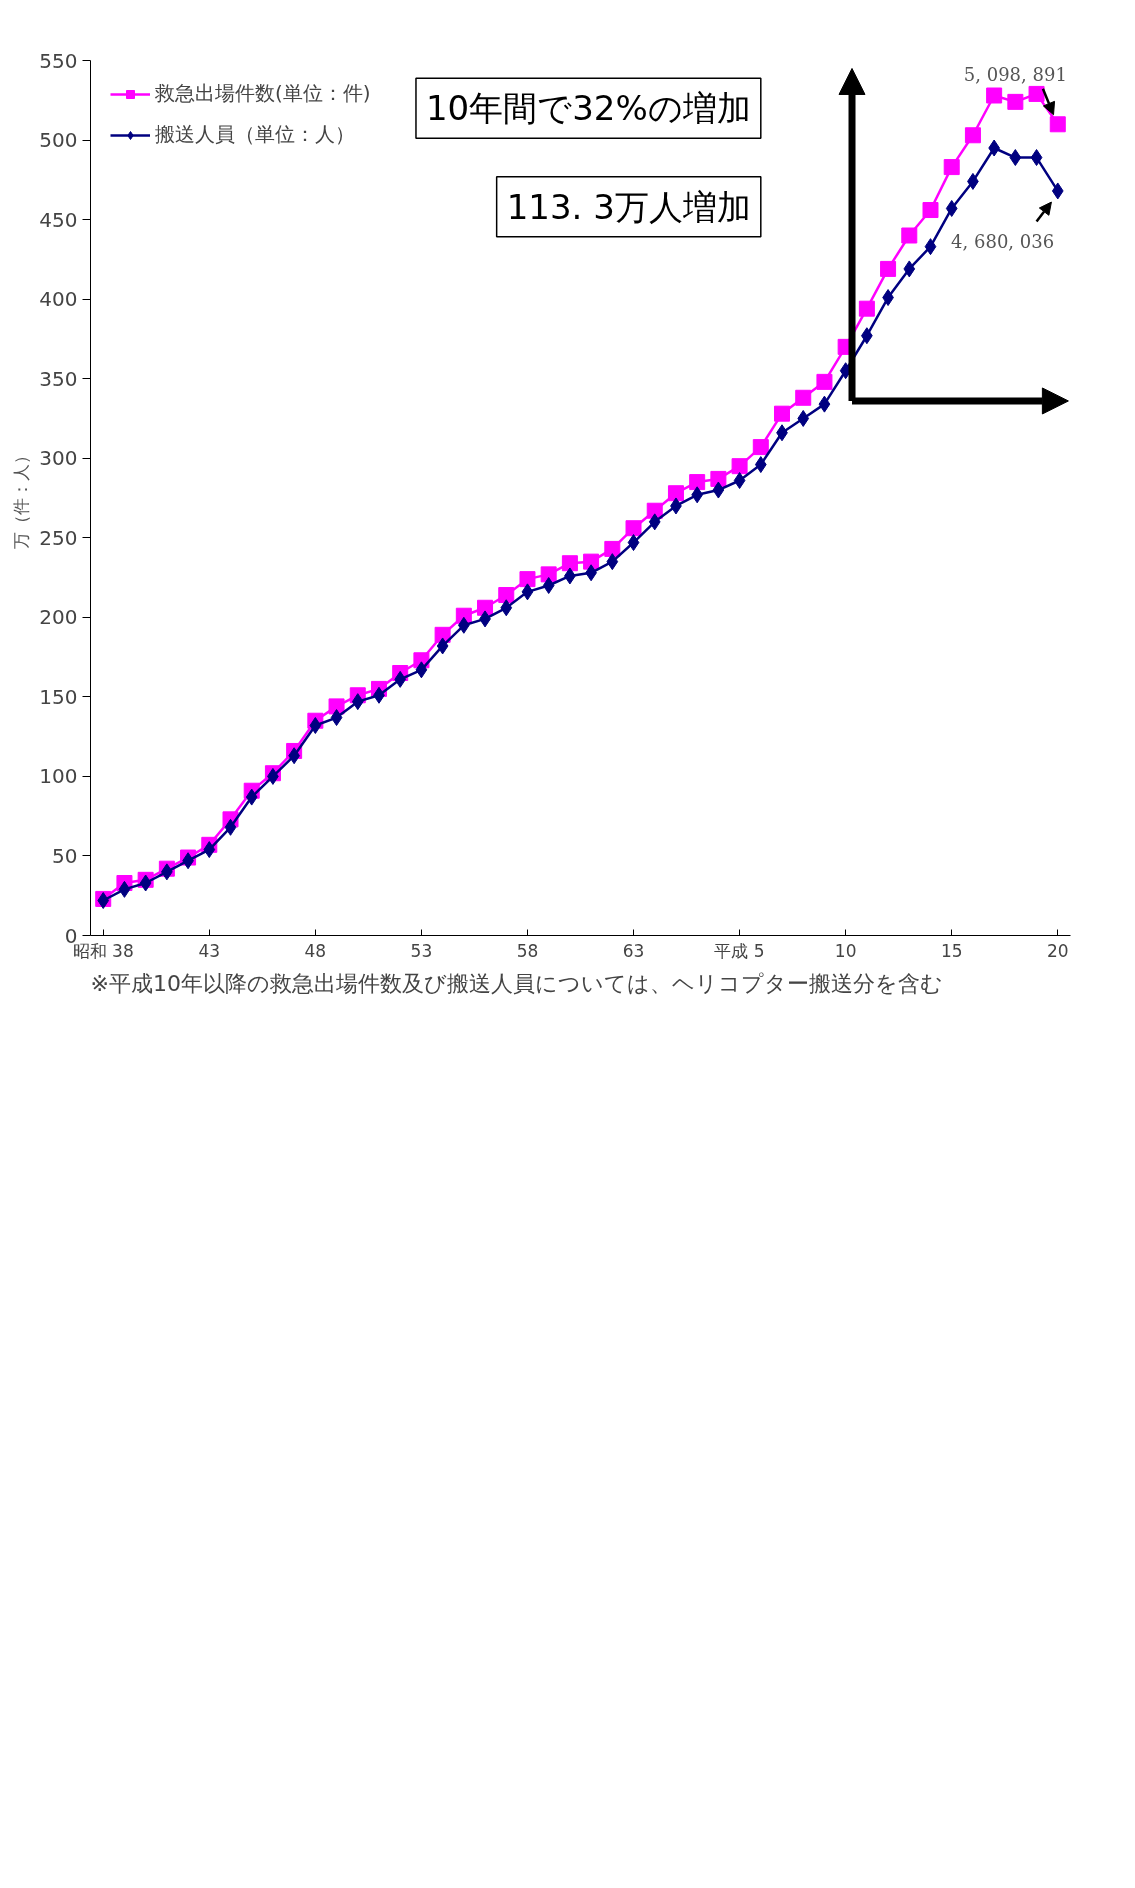  What do you see at coordinates (633, 950) in the screenshot?
I see `x-tick-label: 63` at bounding box center [633, 950].